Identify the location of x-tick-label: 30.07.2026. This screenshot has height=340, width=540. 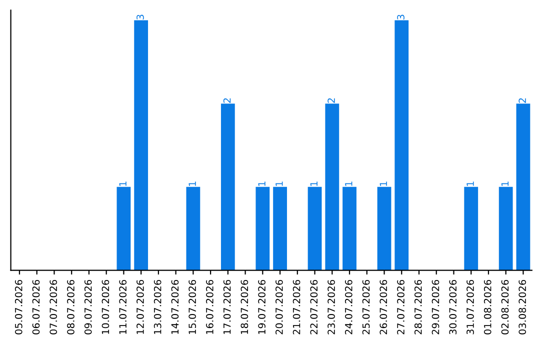
(453, 307).